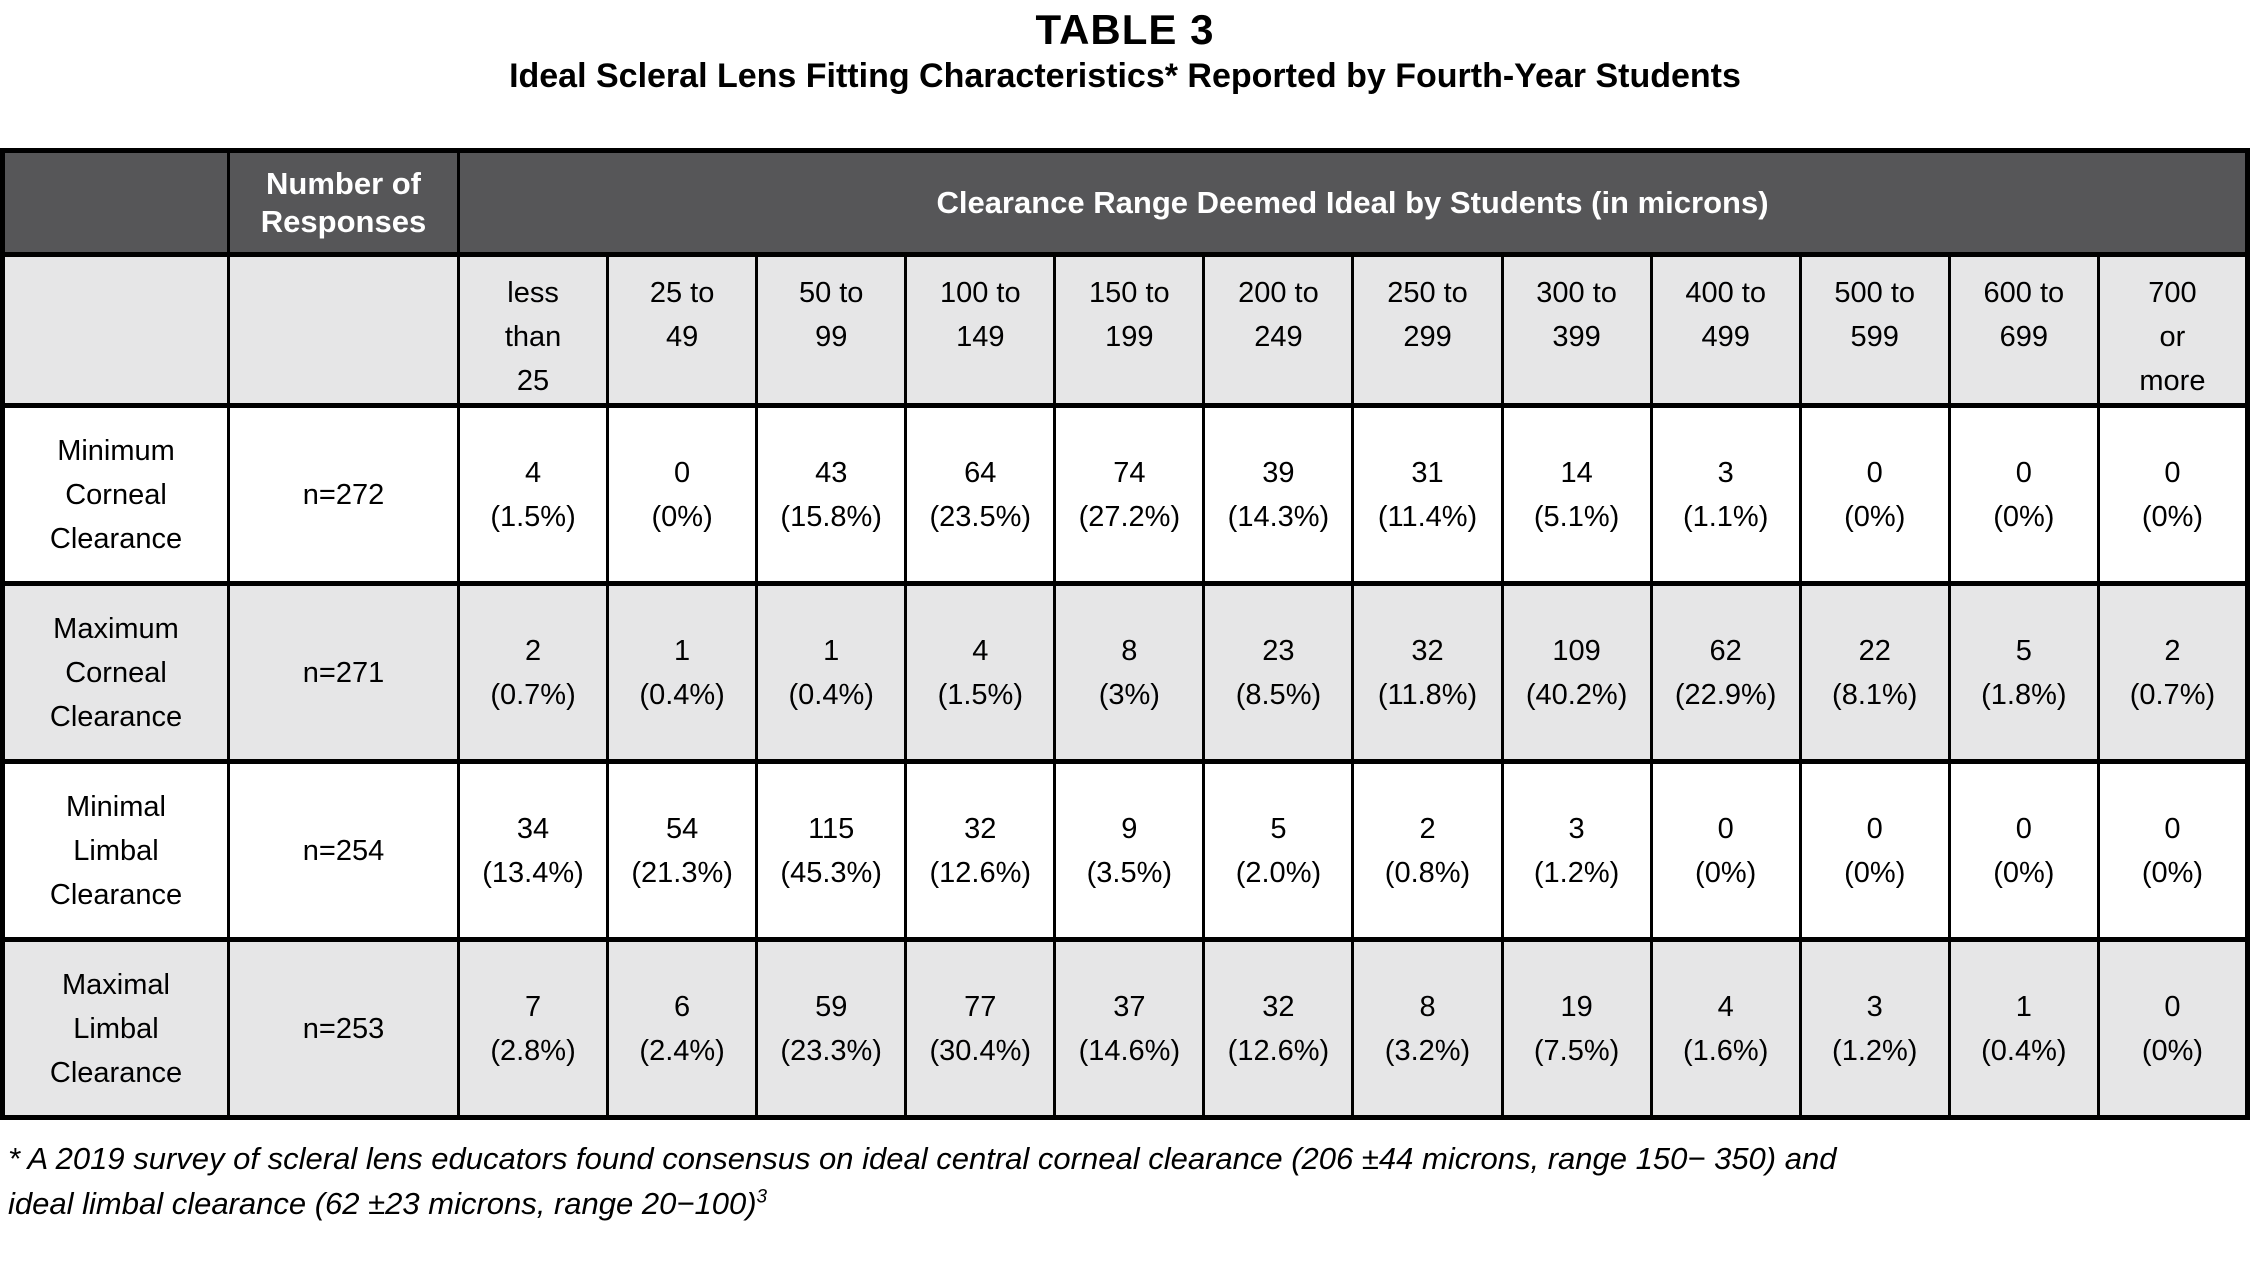 This screenshot has width=2250, height=1273. What do you see at coordinates (831, 330) in the screenshot?
I see `range-header: 50 to 99` at bounding box center [831, 330].